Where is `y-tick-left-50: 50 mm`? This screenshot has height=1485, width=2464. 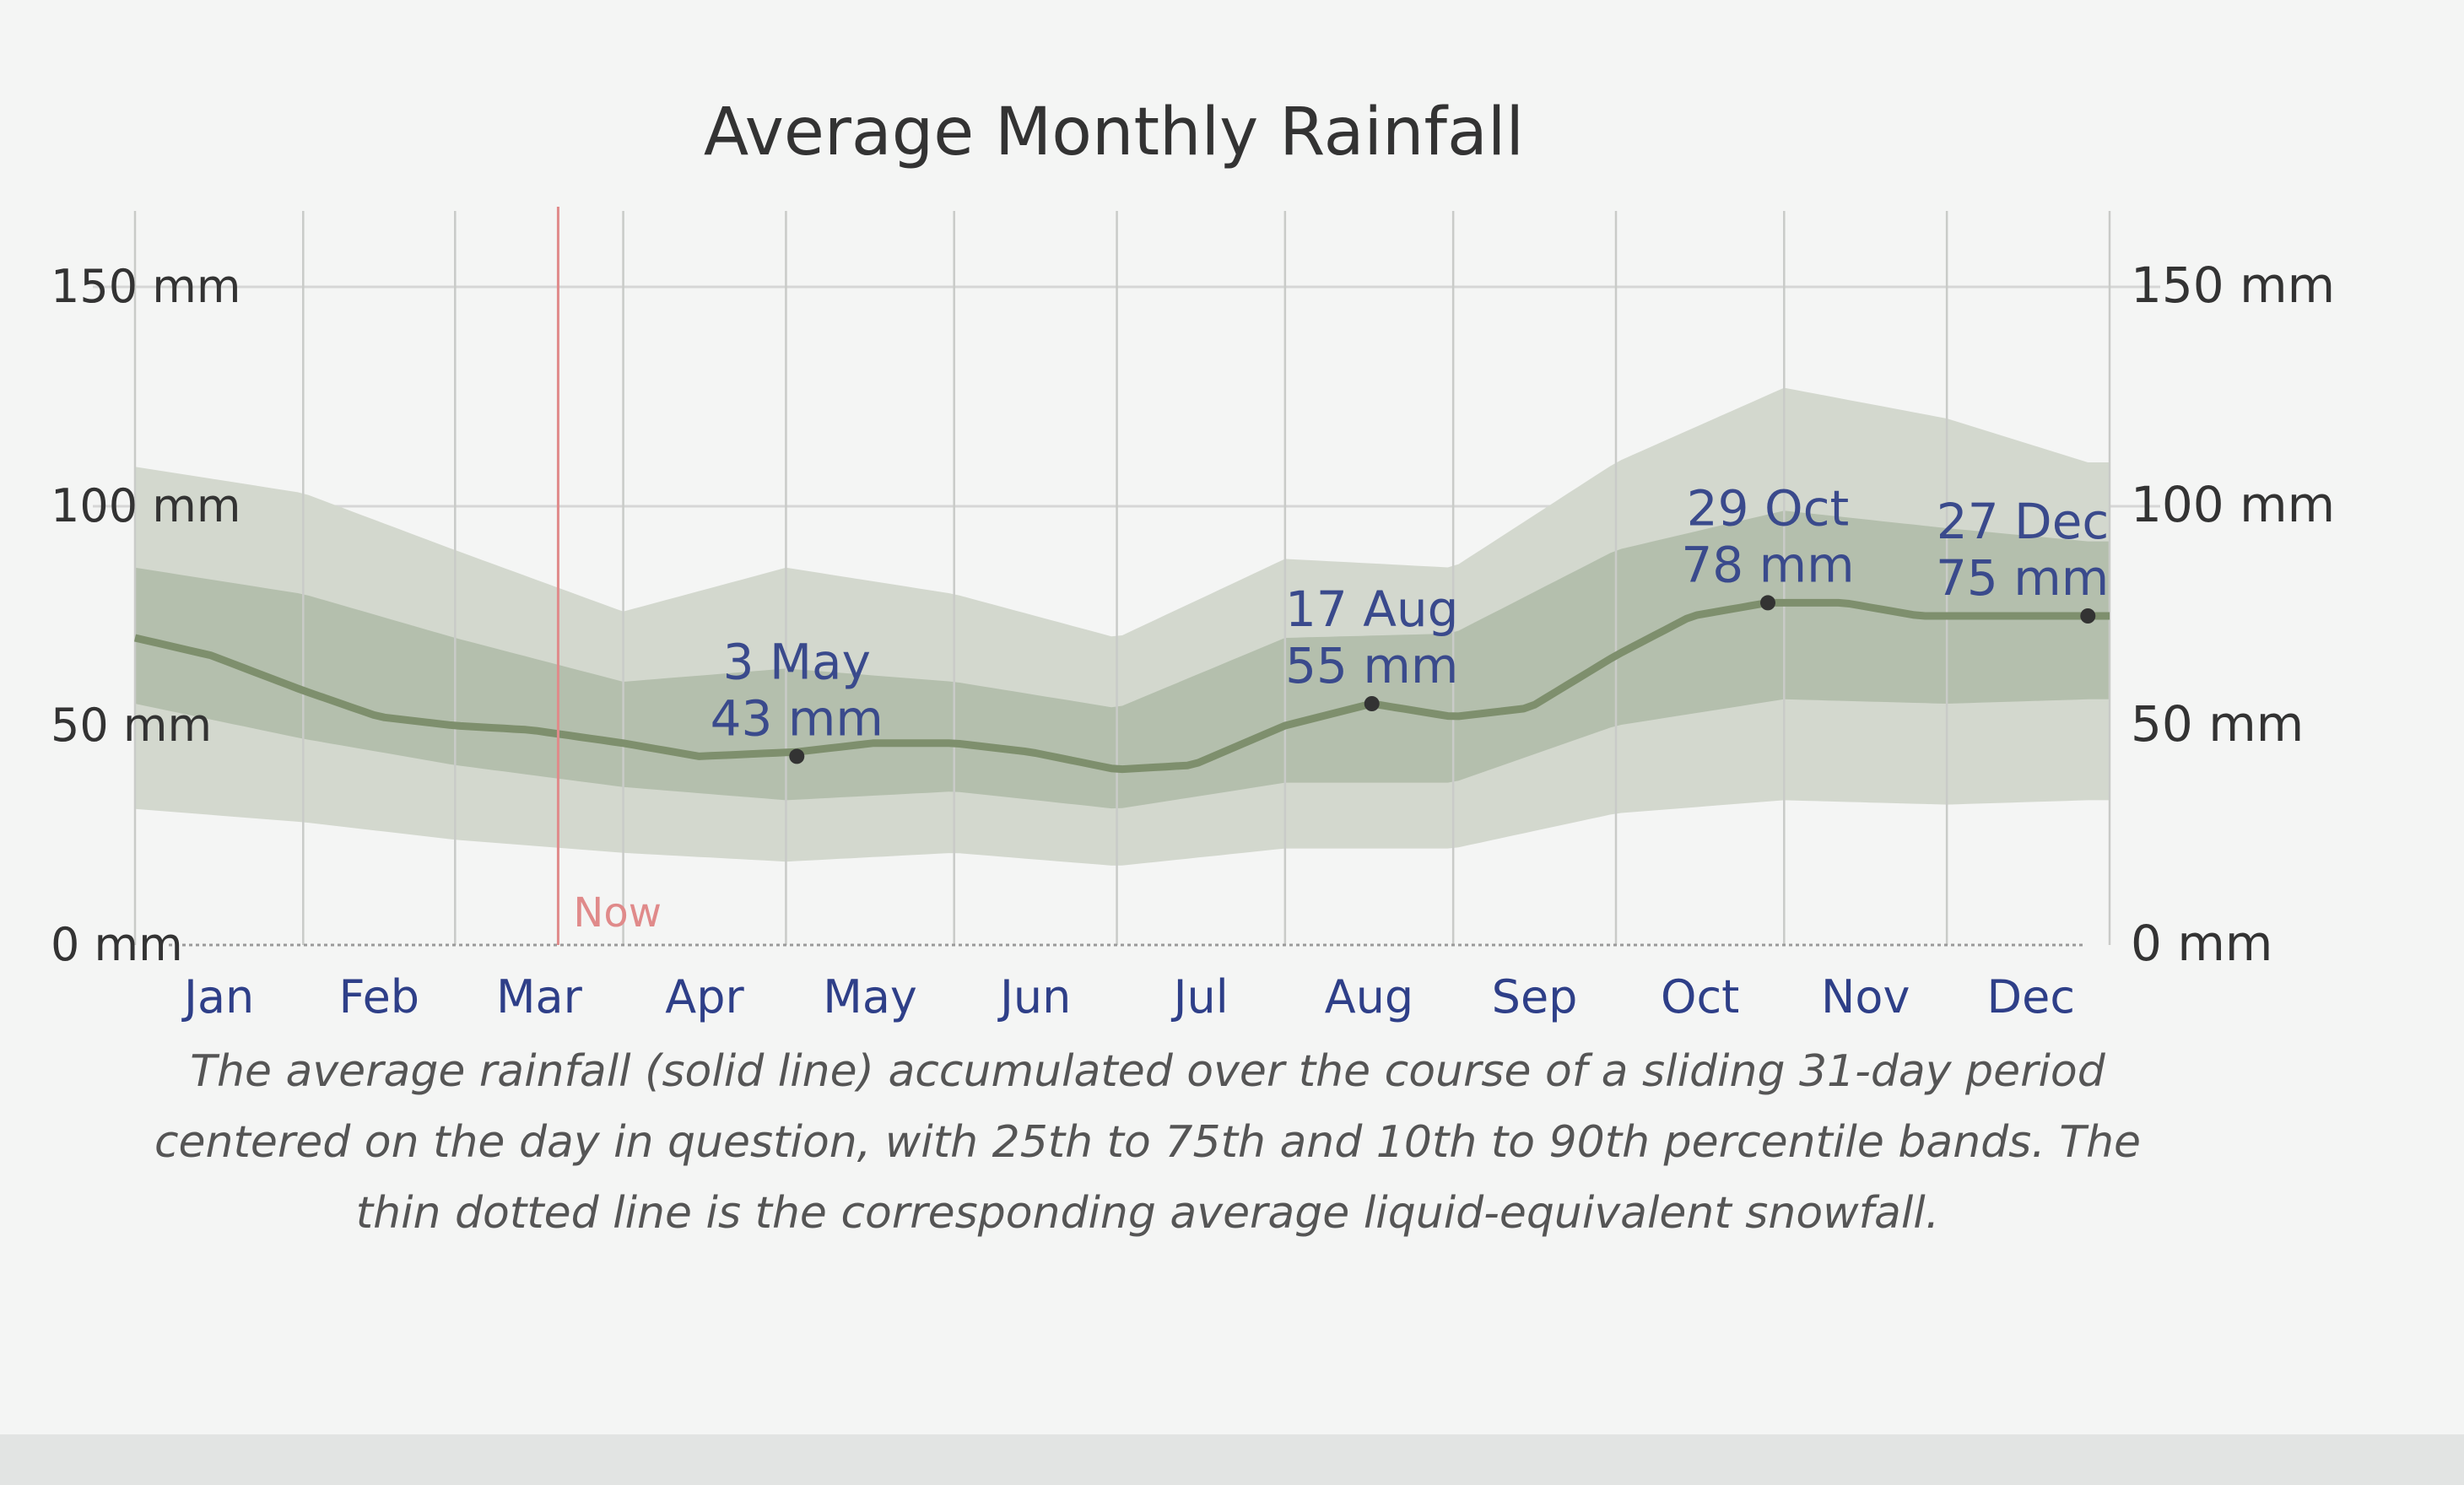
y-tick-left-50: 50 mm is located at coordinates (131, 725).